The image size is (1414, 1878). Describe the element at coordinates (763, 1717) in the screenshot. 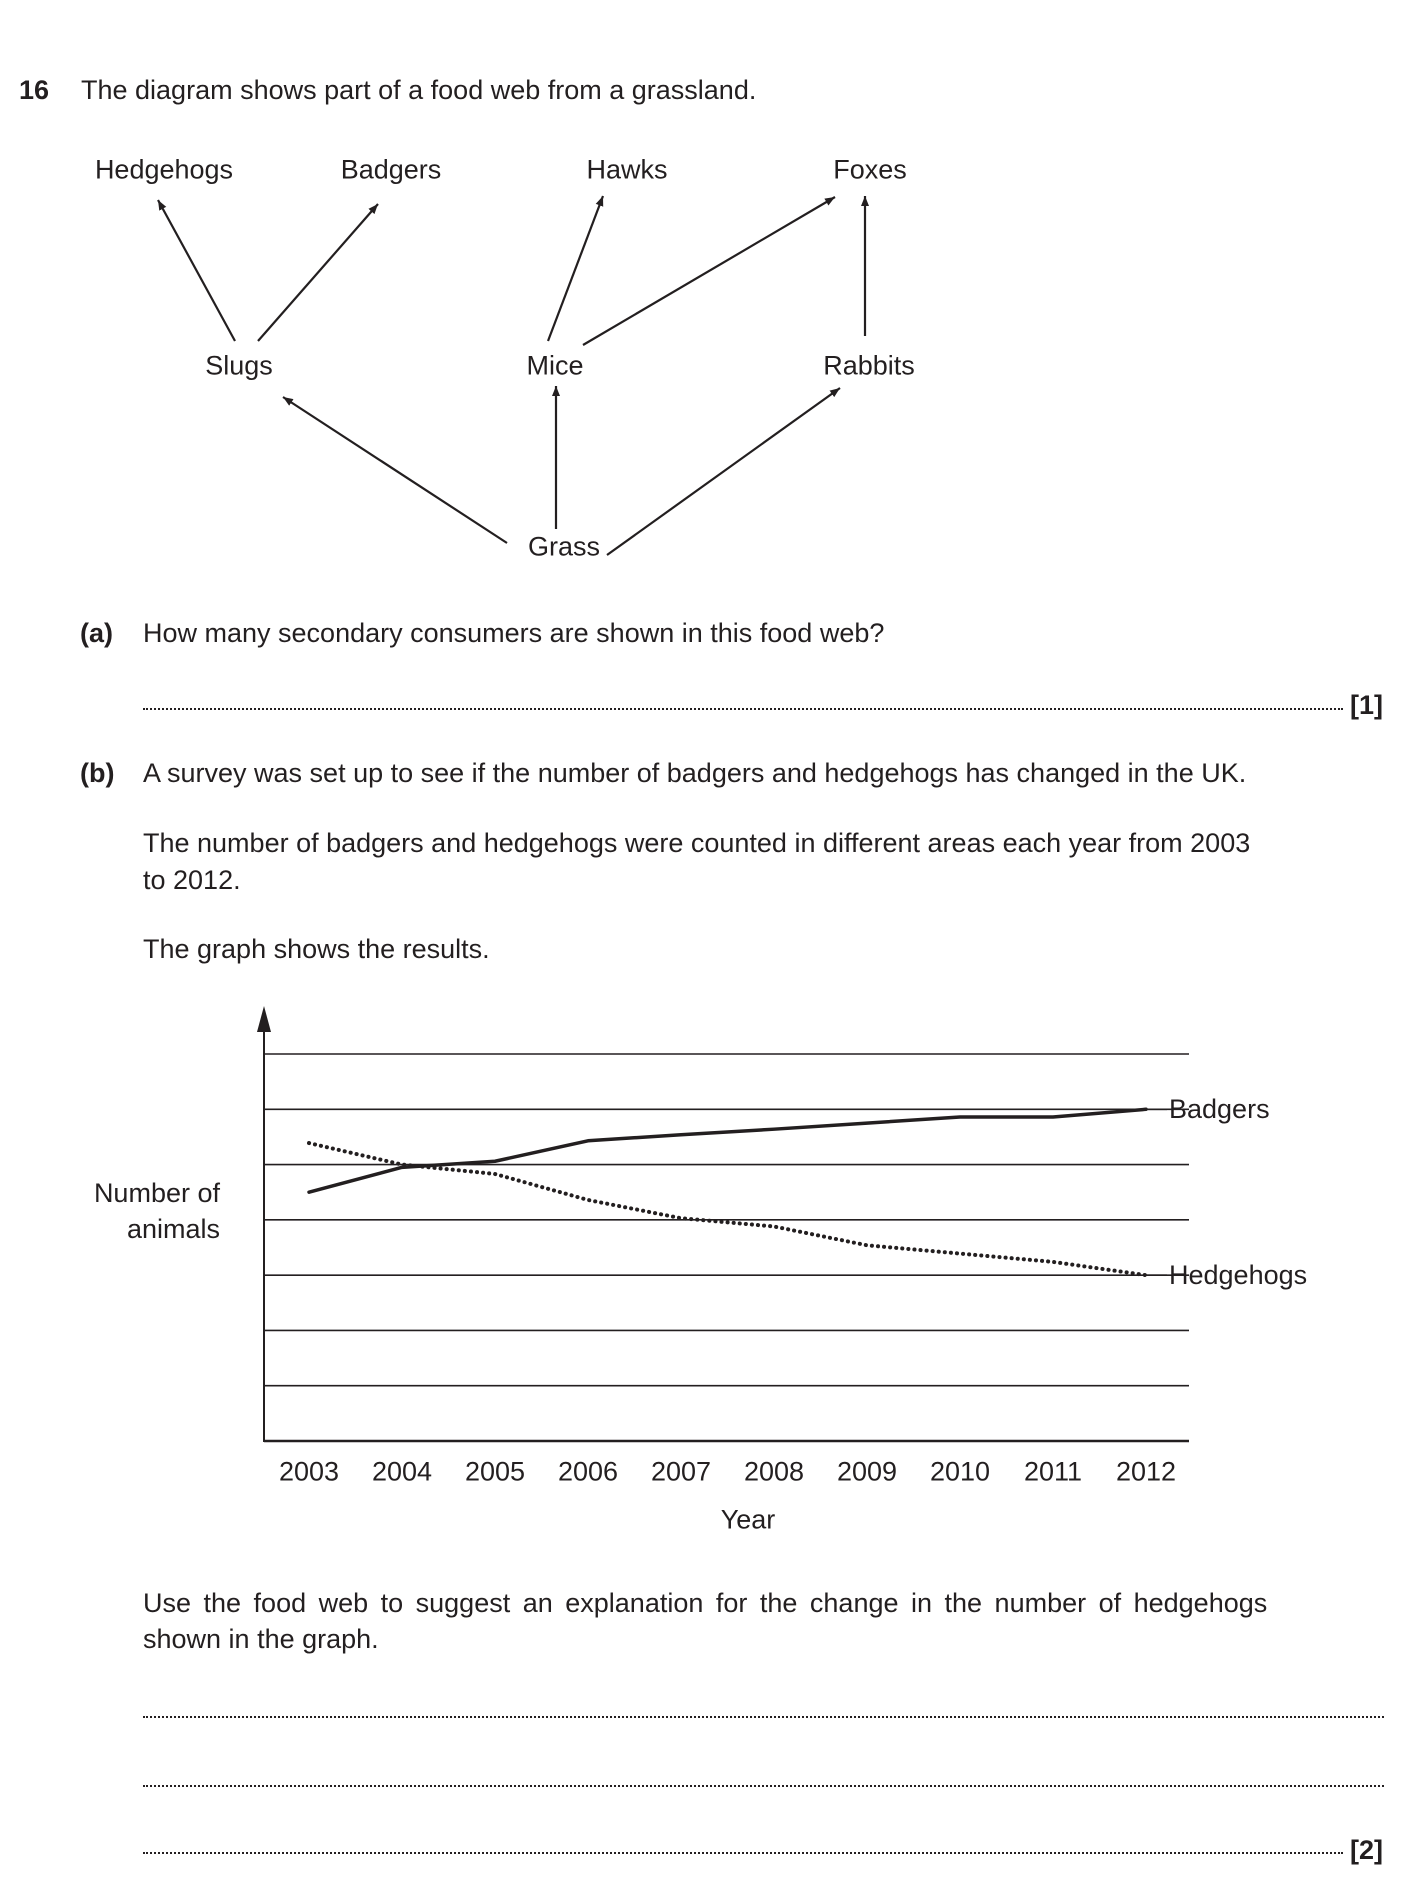

I see `answer-line-b1` at that location.